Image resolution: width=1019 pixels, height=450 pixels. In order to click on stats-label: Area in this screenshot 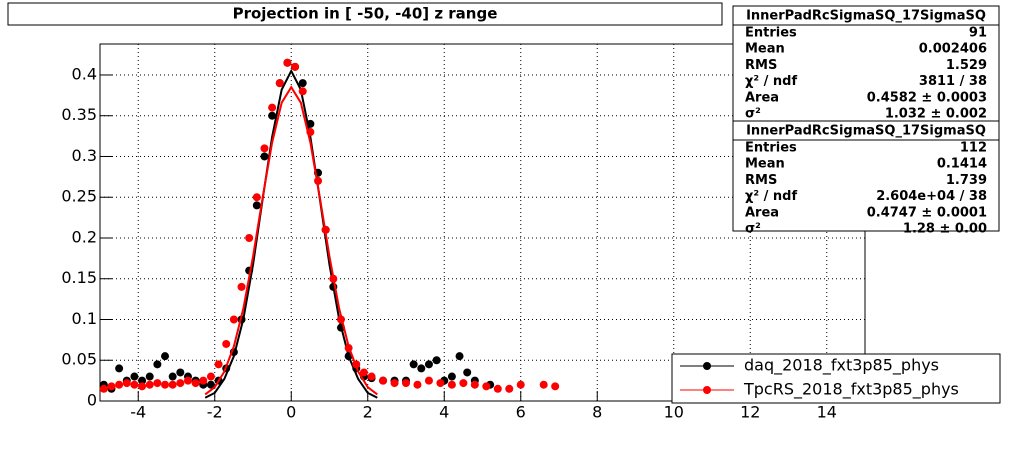, I will do `click(762, 212)`.